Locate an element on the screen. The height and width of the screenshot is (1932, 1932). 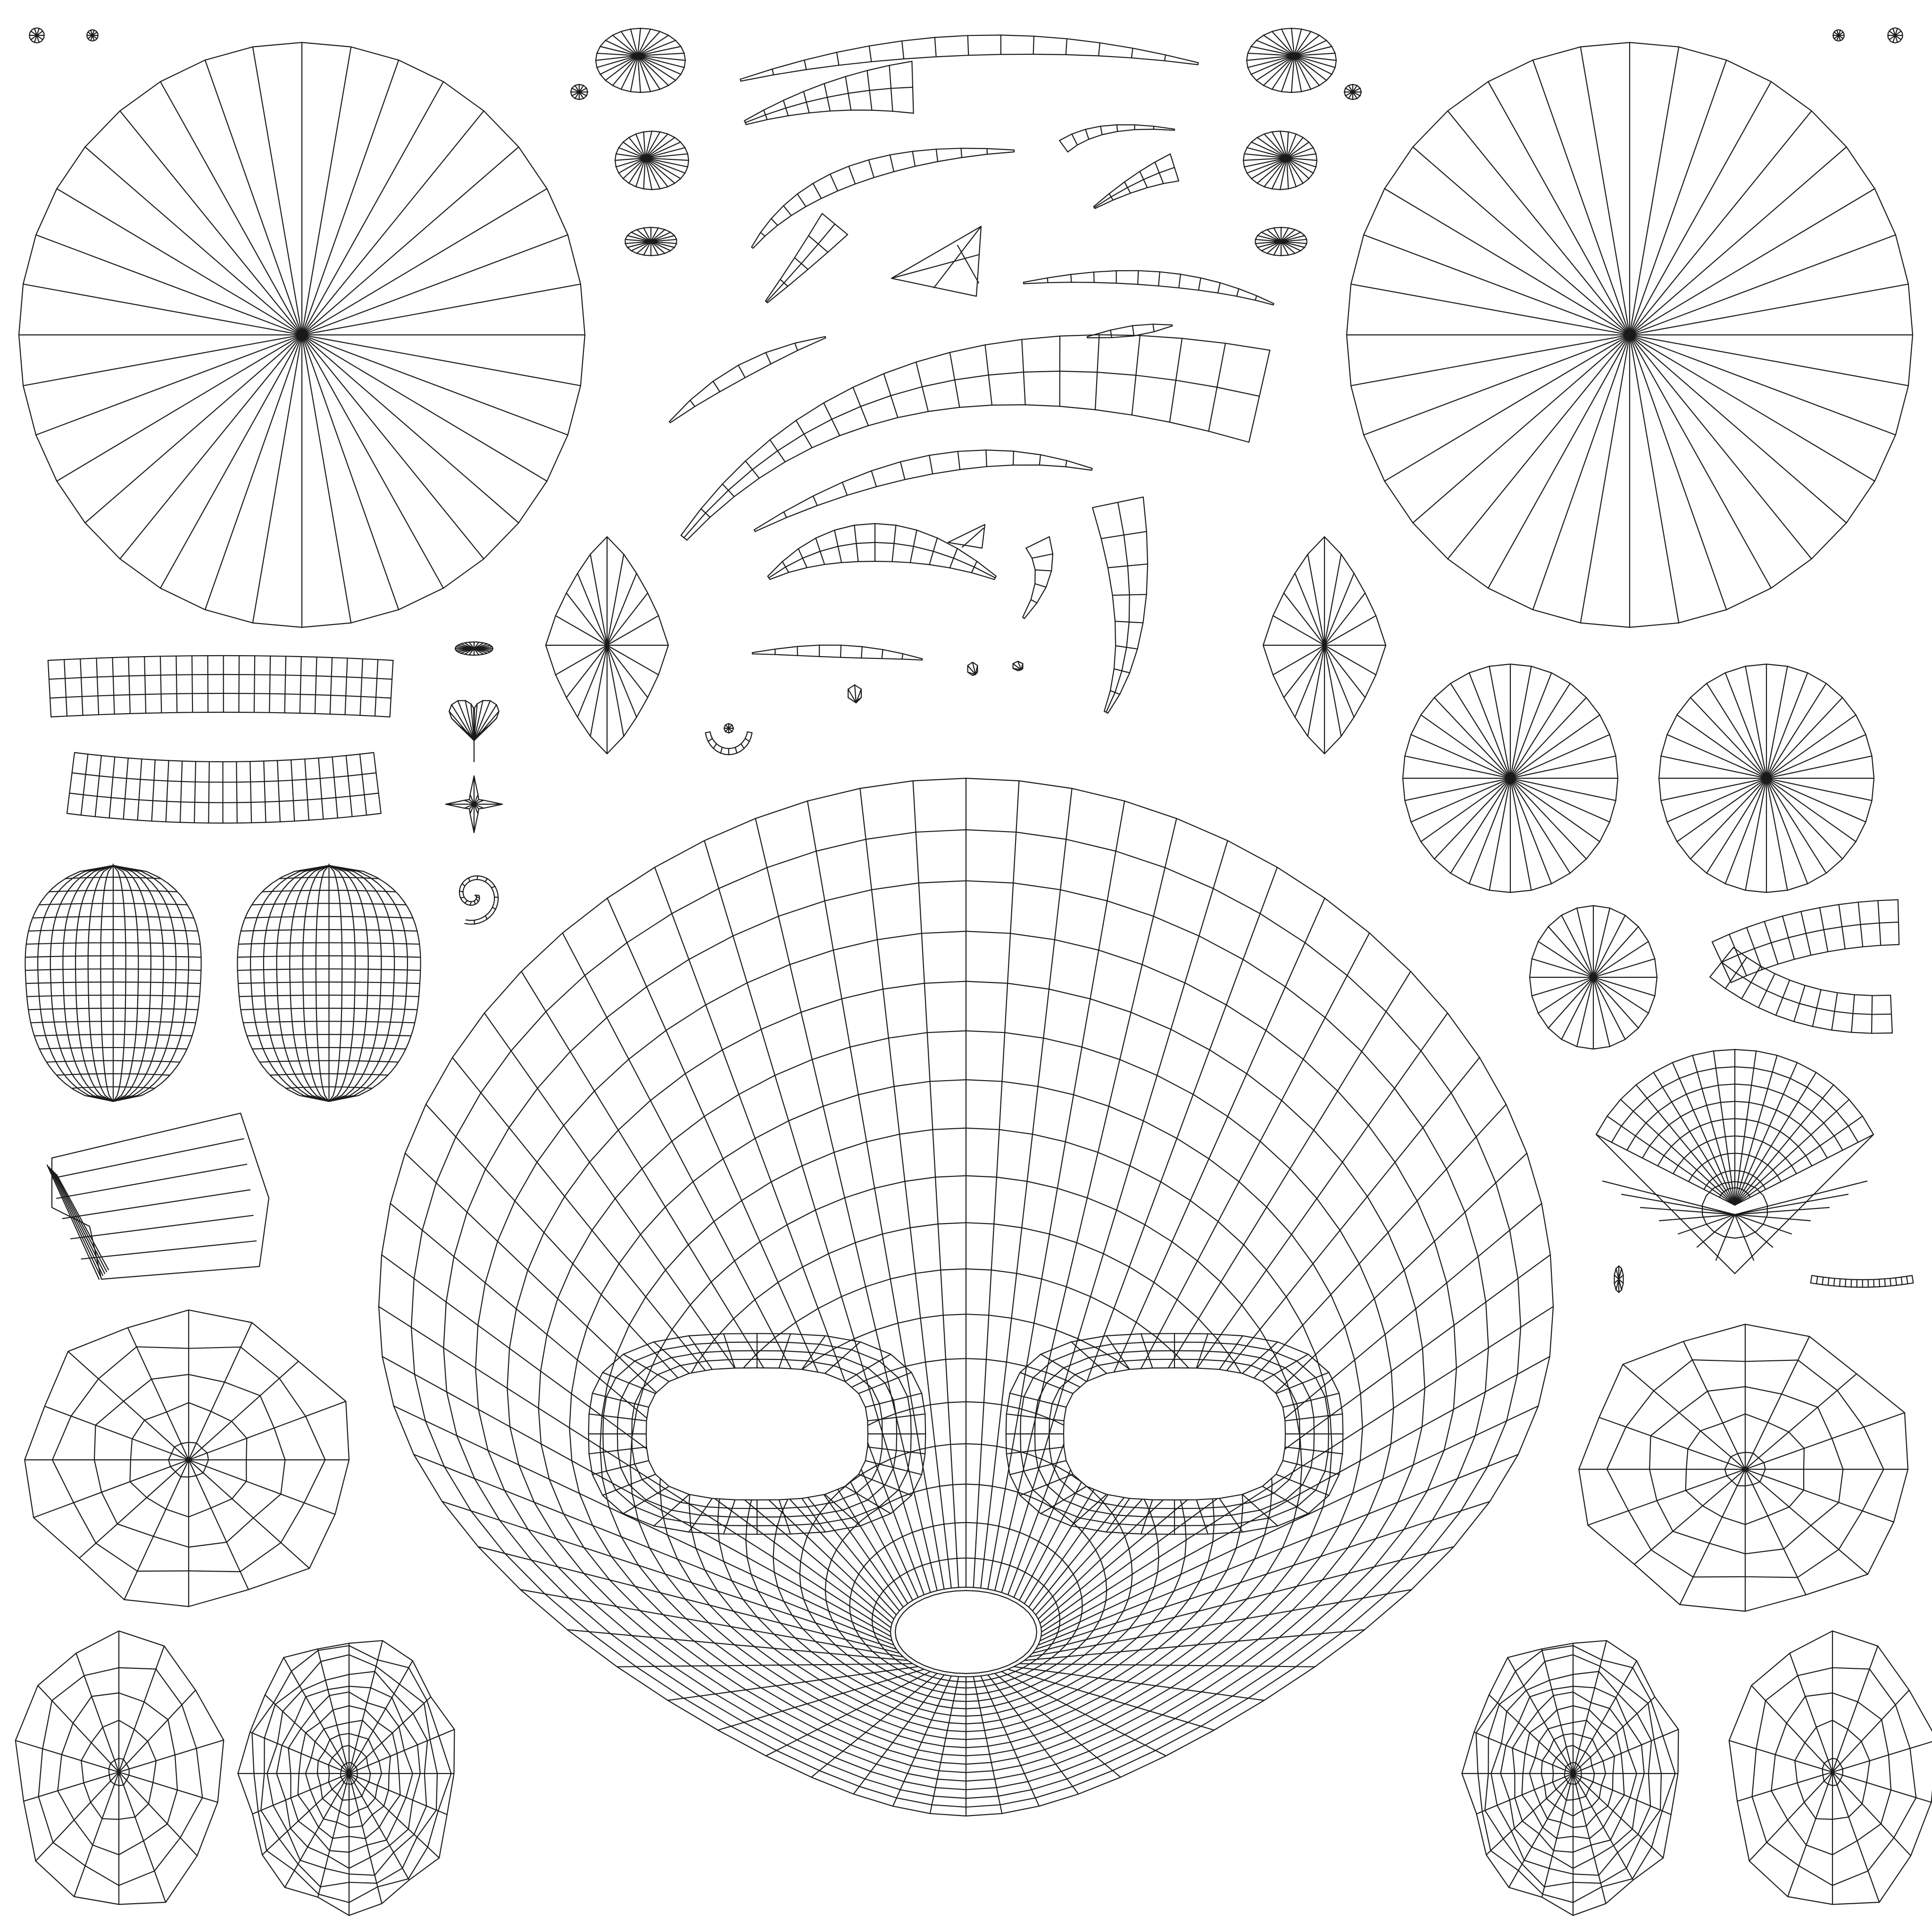
uv-island-strip-blade-under is located at coordinates (923, 491).